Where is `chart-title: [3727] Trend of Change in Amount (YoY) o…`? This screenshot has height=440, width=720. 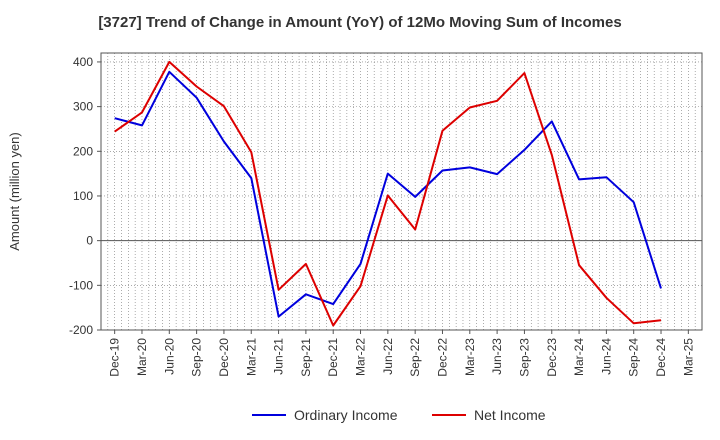
chart-title: [3727] Trend of Change in Amount (YoY) o… is located at coordinates (360, 22).